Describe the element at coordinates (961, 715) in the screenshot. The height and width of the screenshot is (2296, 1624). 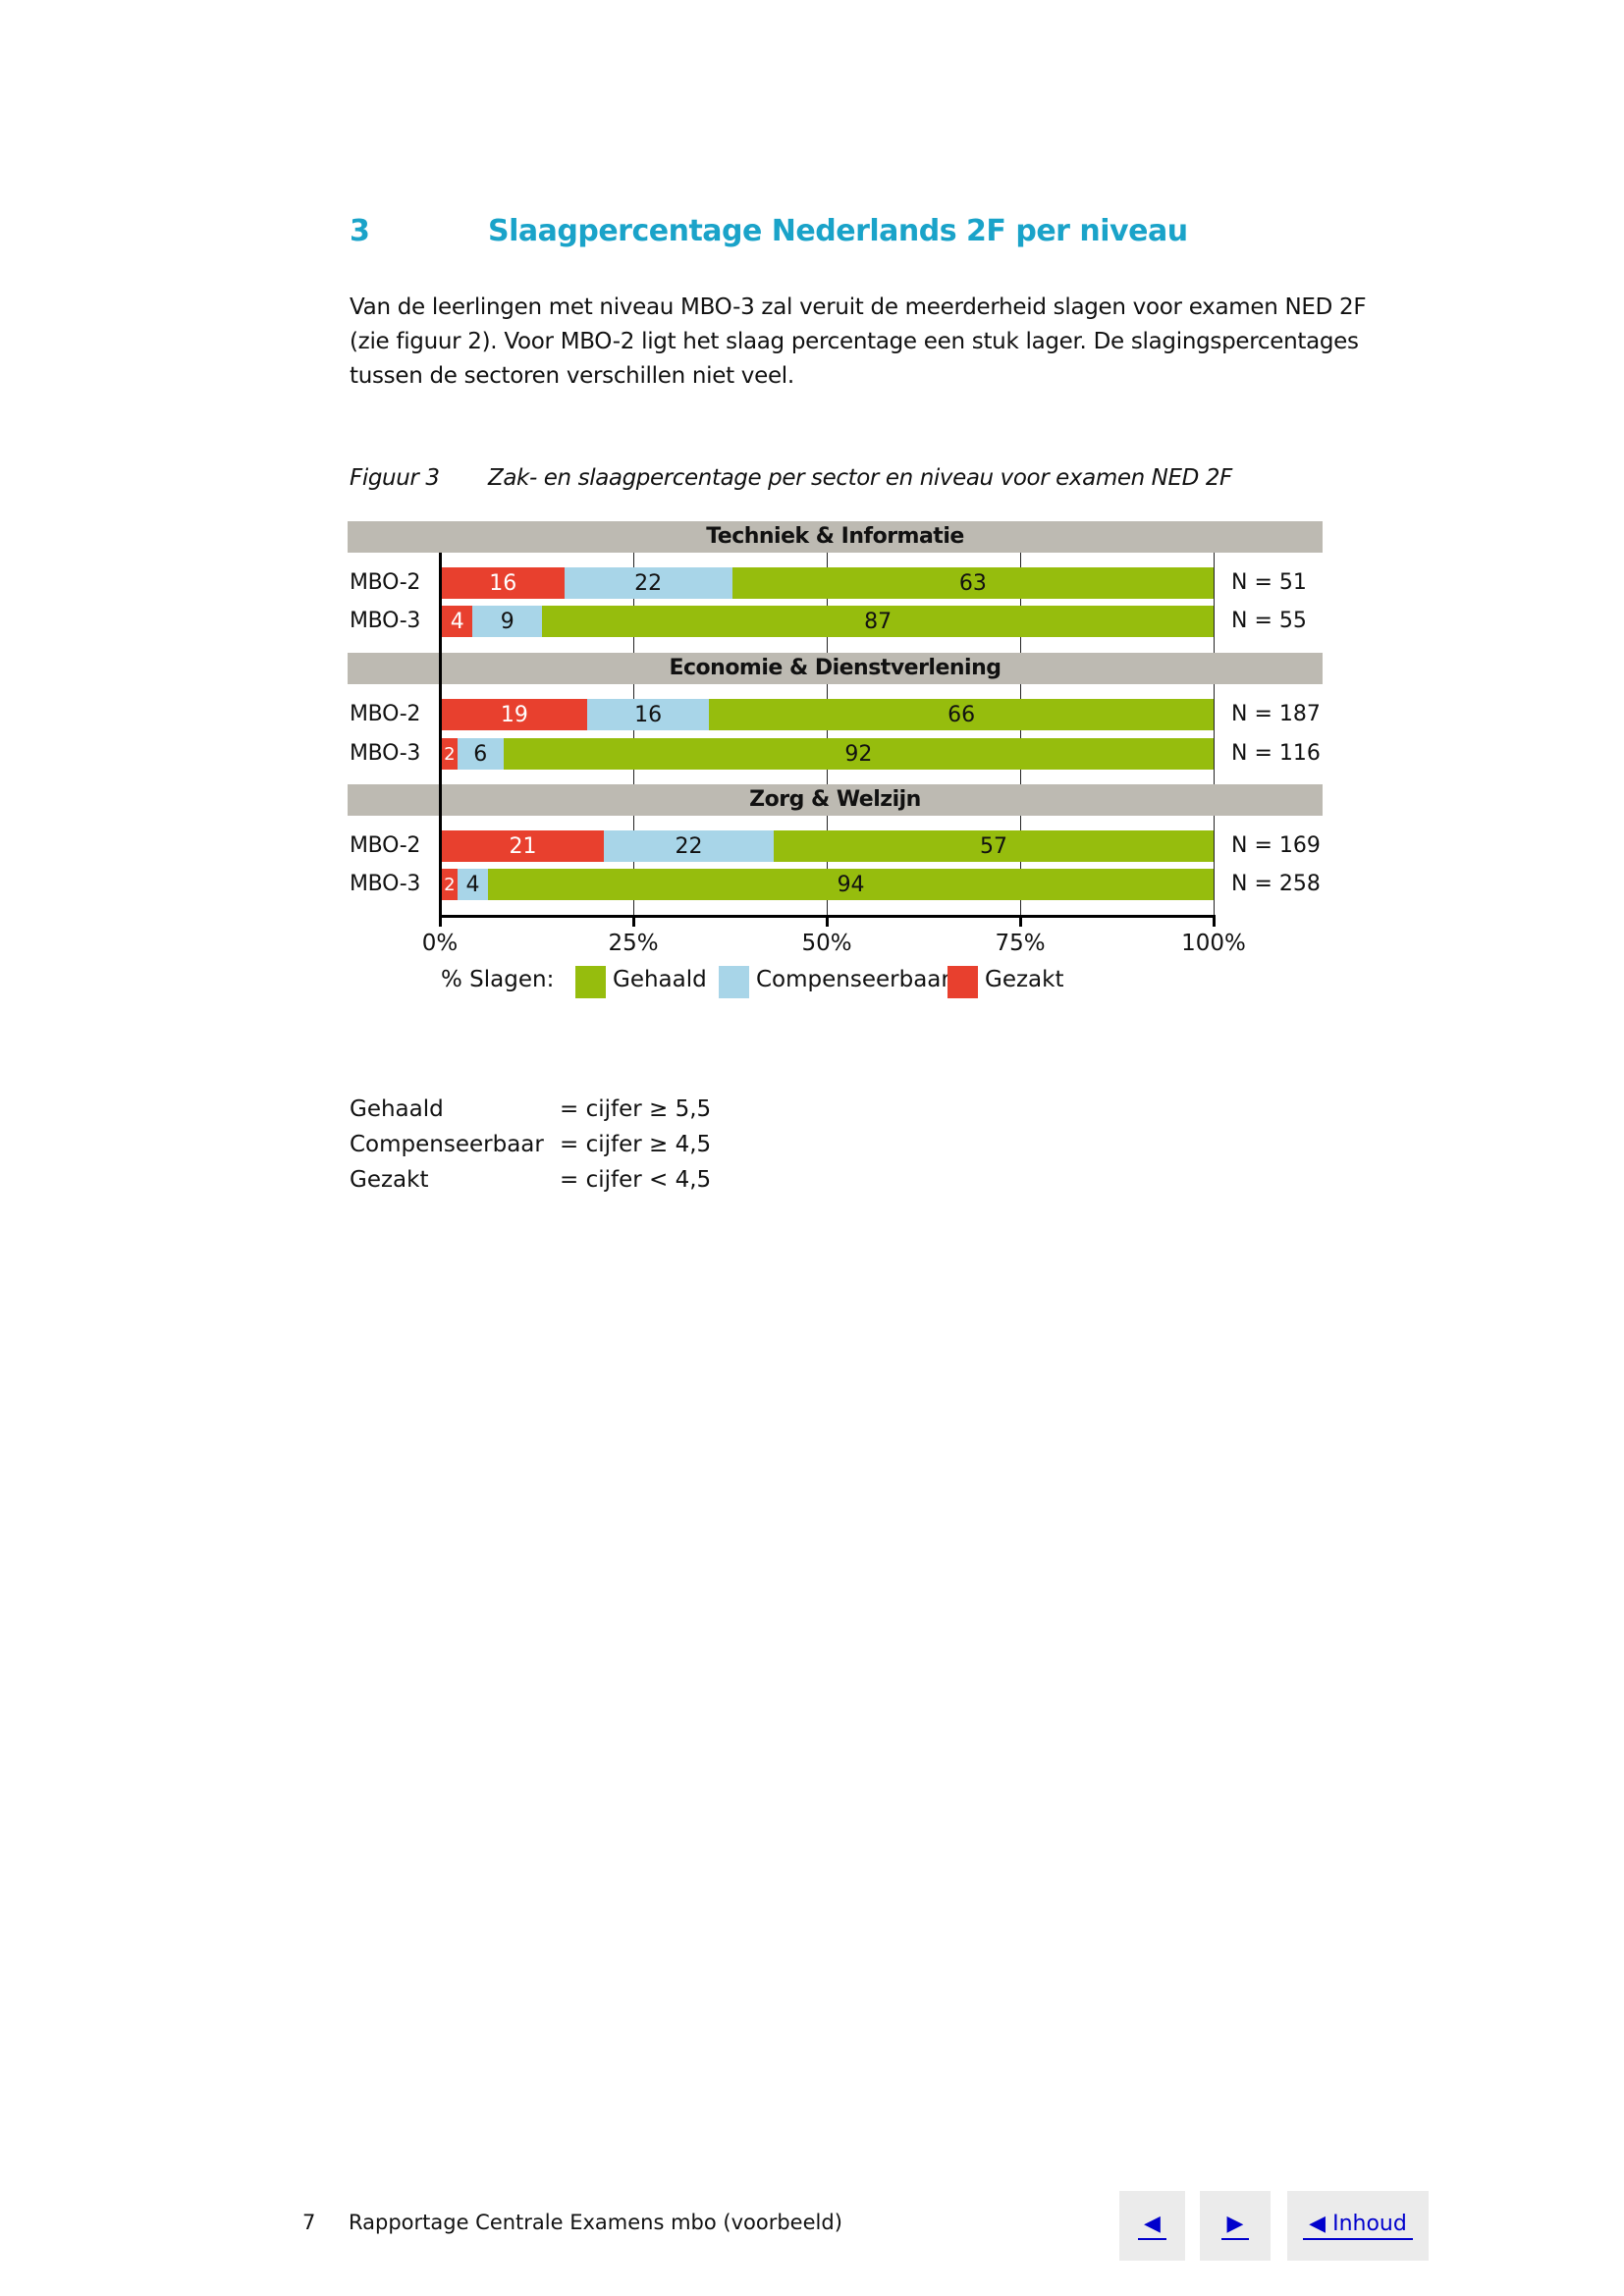
I see `segment-gehaald: 66` at that location.